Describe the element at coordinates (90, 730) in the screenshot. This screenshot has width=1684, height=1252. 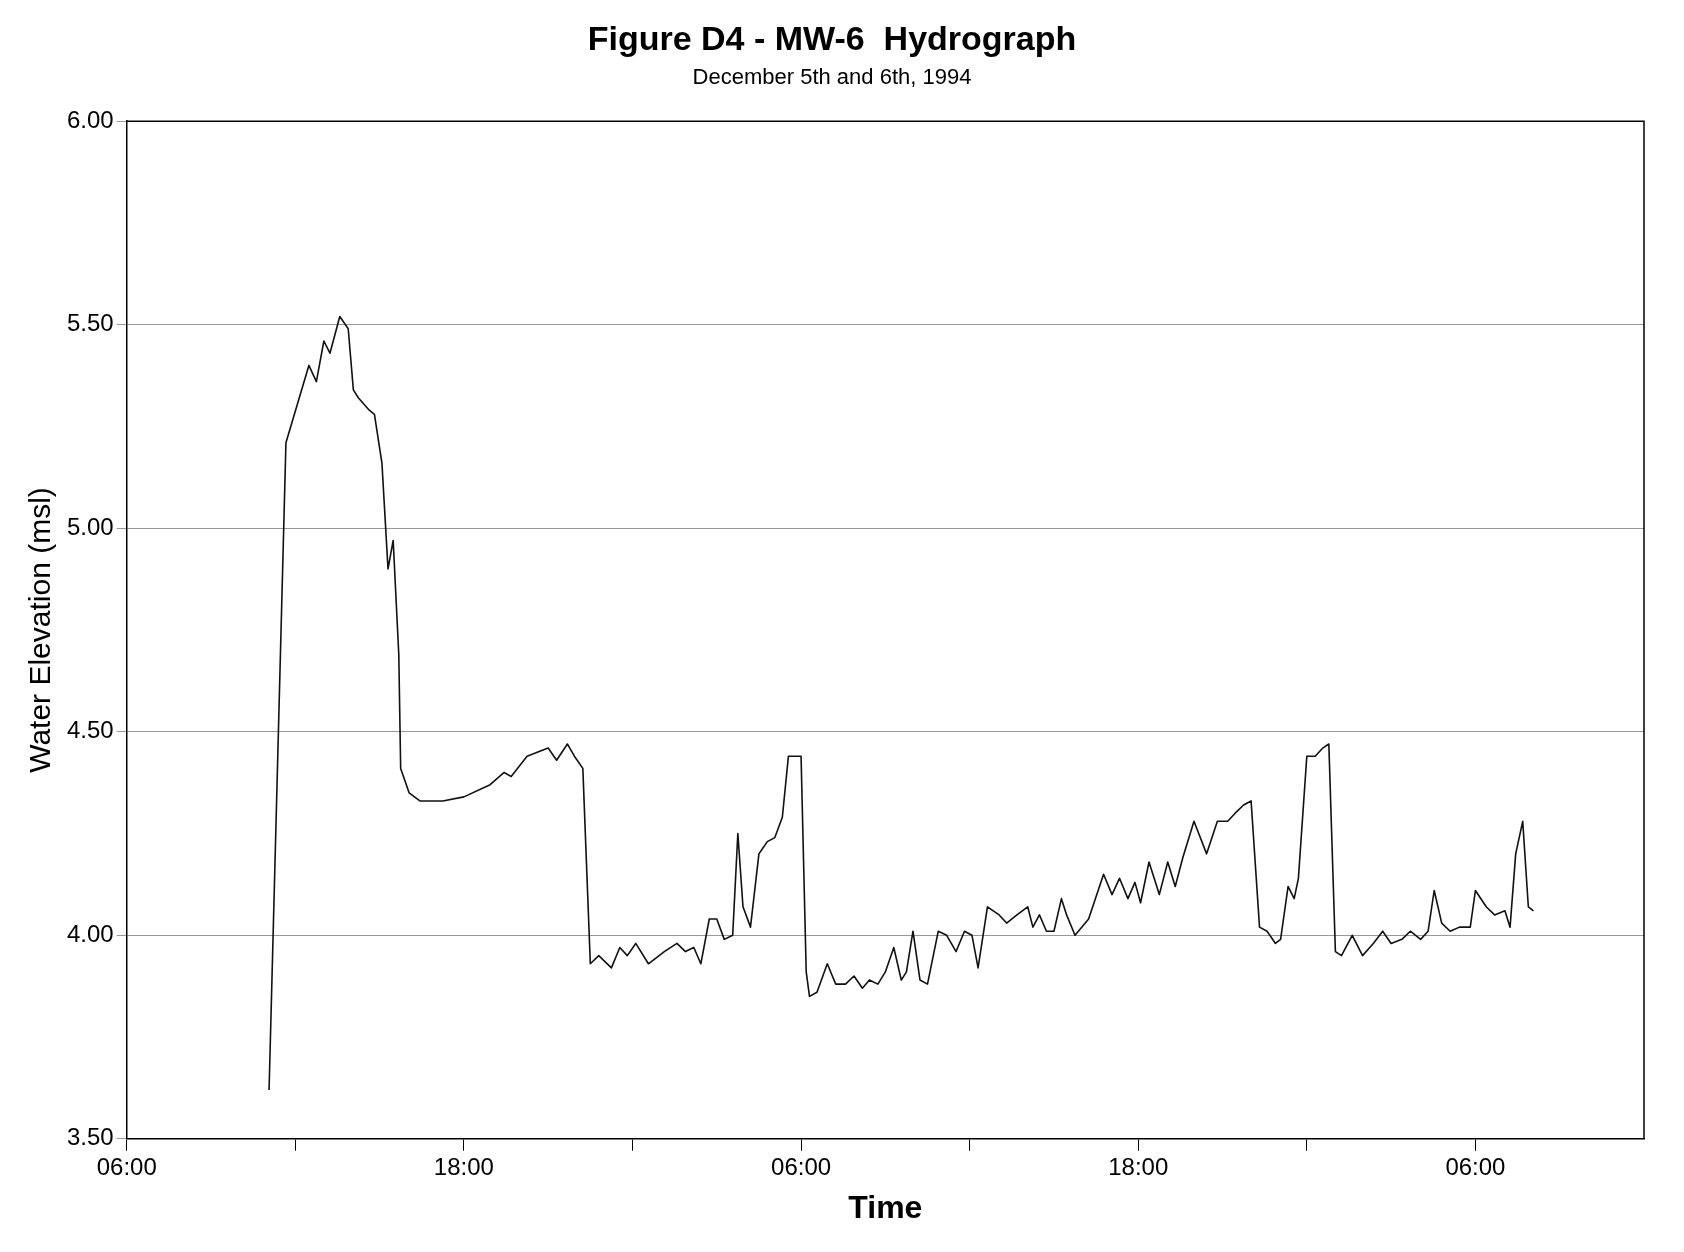
I see `y-tick-label: 4.50` at that location.